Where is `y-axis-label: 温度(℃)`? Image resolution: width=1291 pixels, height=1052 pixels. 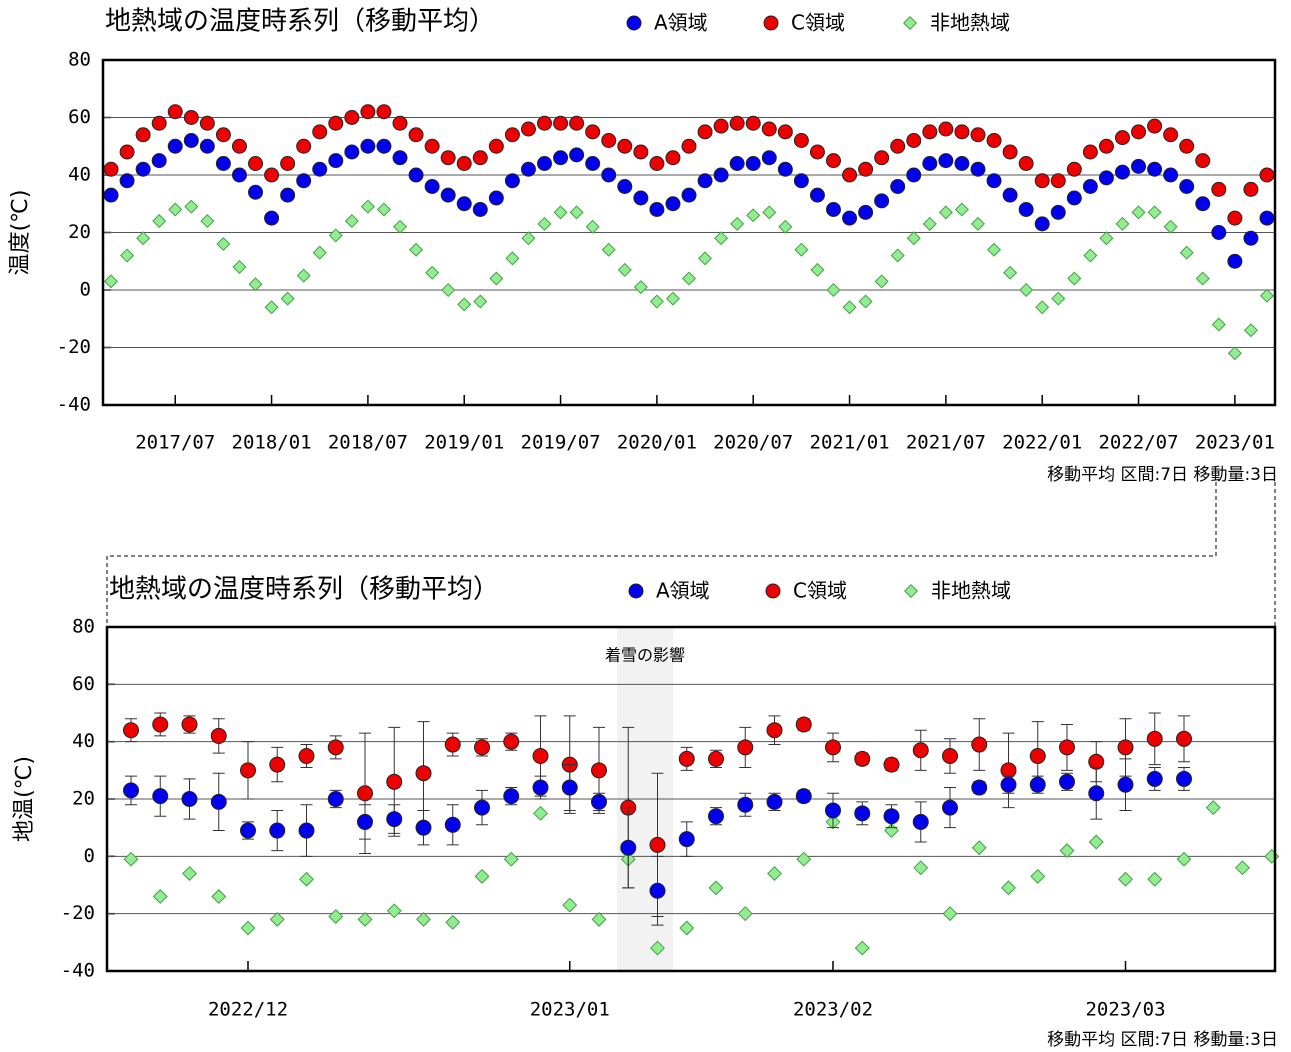 y-axis-label: 温度(℃) is located at coordinates (20, 233).